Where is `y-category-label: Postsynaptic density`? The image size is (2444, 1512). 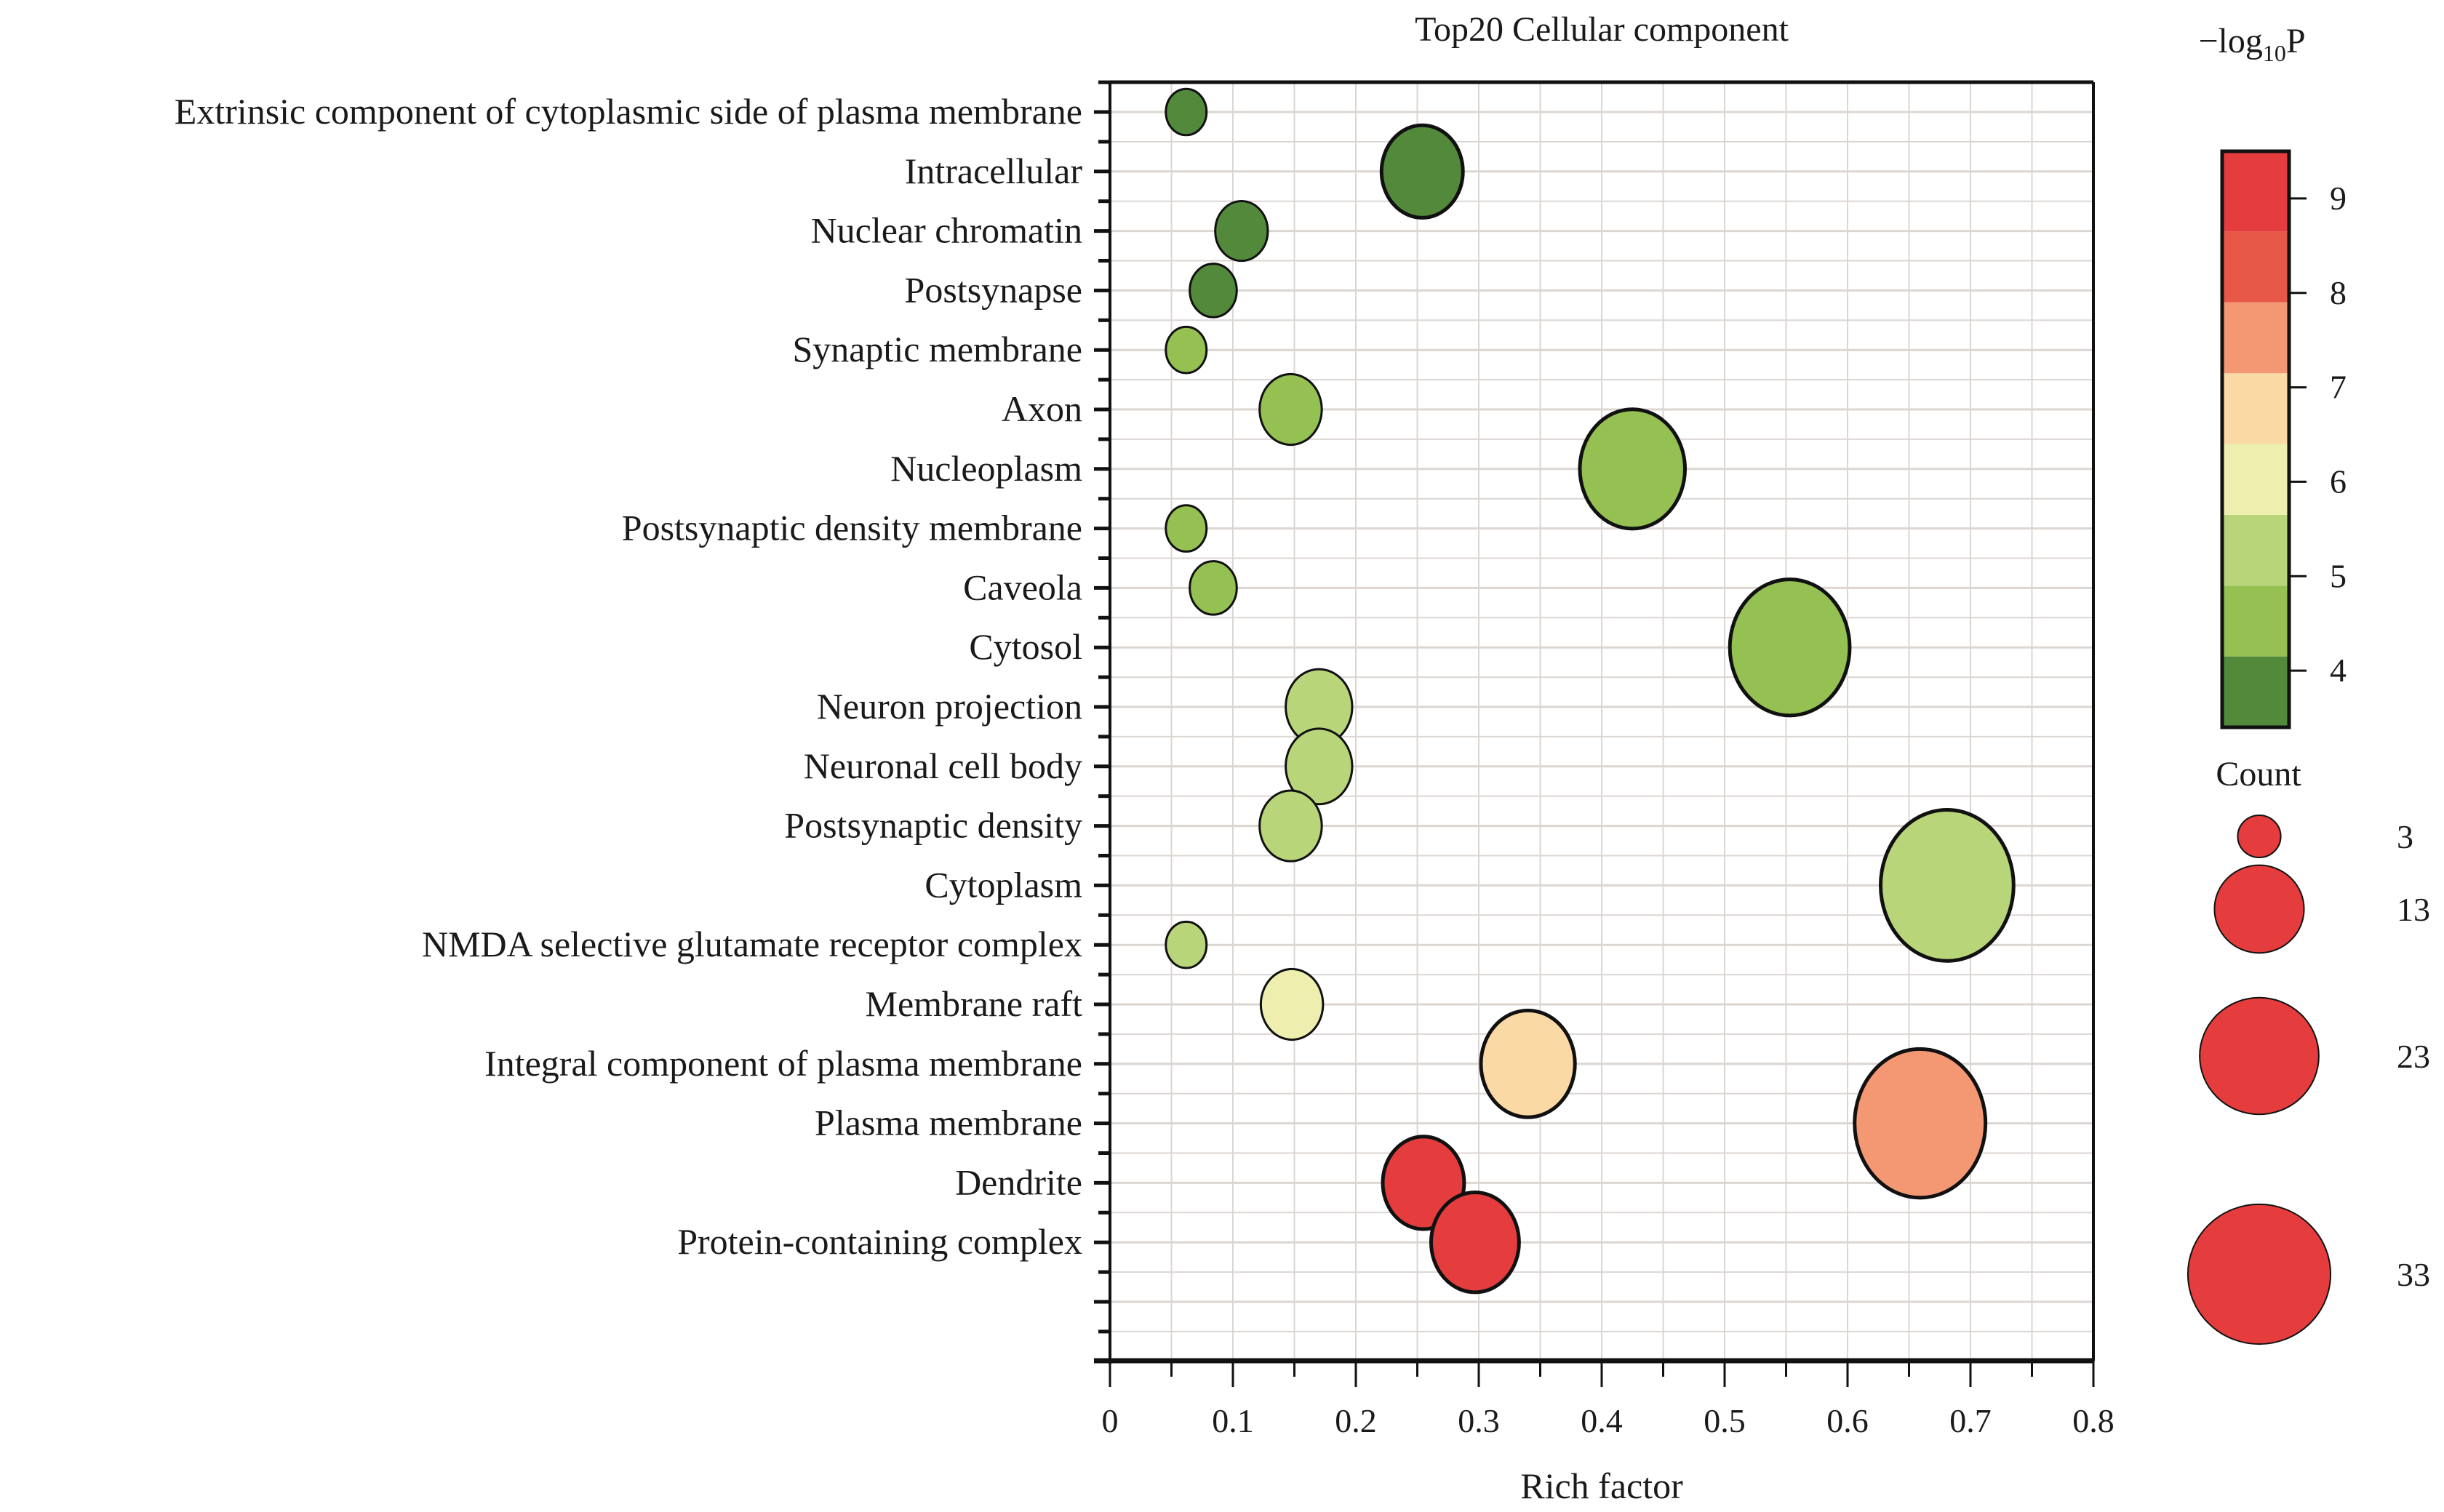 y-category-label: Postsynaptic density is located at coordinates (933, 825).